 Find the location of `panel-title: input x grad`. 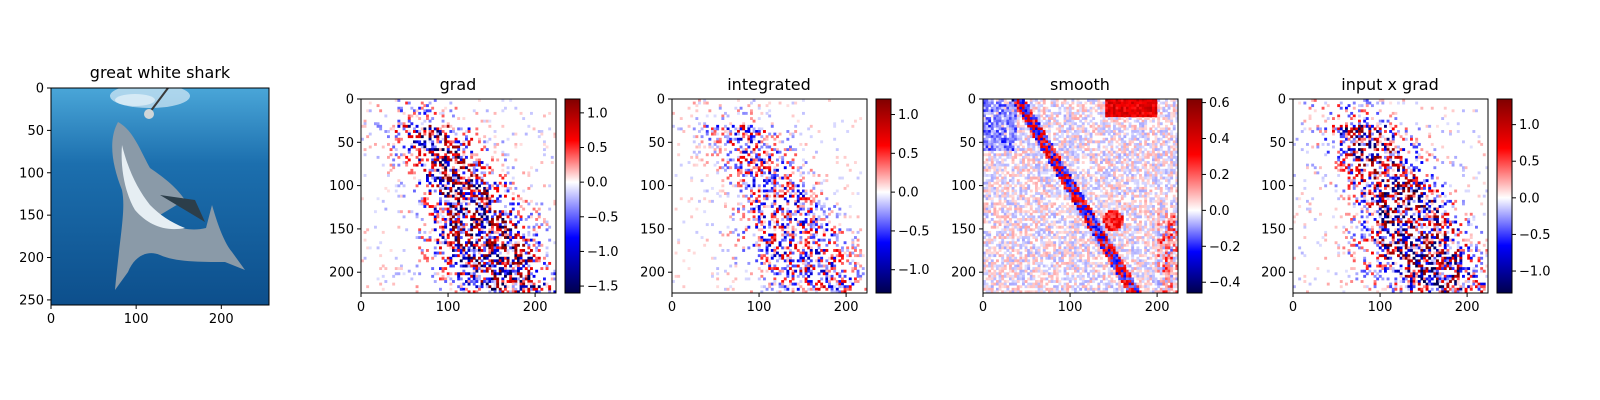

panel-title: input x grad is located at coordinates (1390, 84).